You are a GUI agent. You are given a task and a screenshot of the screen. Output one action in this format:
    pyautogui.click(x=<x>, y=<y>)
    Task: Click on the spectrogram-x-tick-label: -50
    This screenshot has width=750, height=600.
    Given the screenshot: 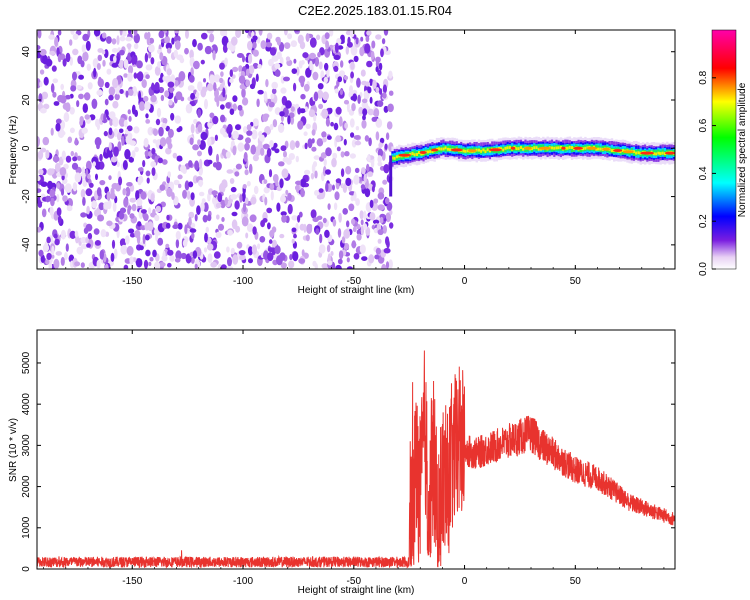 What is the action you would take?
    pyautogui.click(x=354, y=281)
    